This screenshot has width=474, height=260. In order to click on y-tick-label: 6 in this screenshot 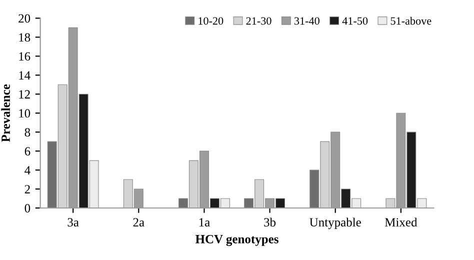, I will do `click(27, 151)`.